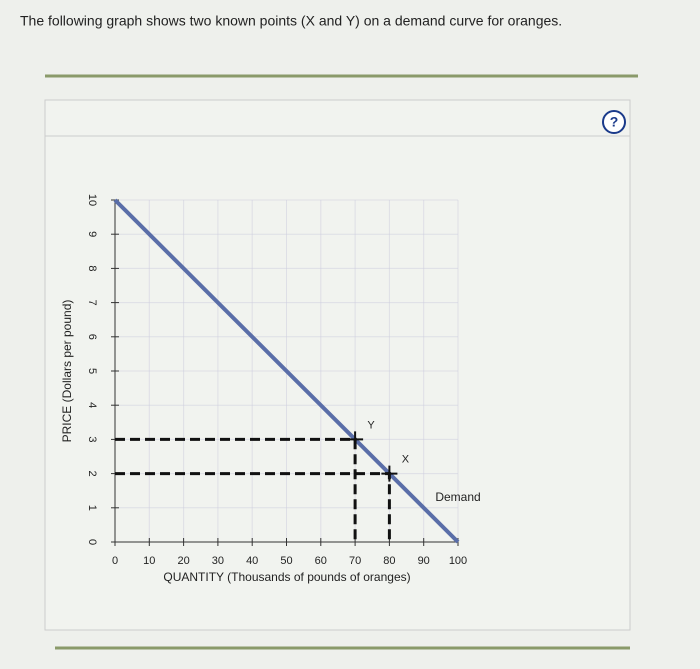  What do you see at coordinates (218, 561) in the screenshot?
I see `x-tick-label: 30` at bounding box center [218, 561].